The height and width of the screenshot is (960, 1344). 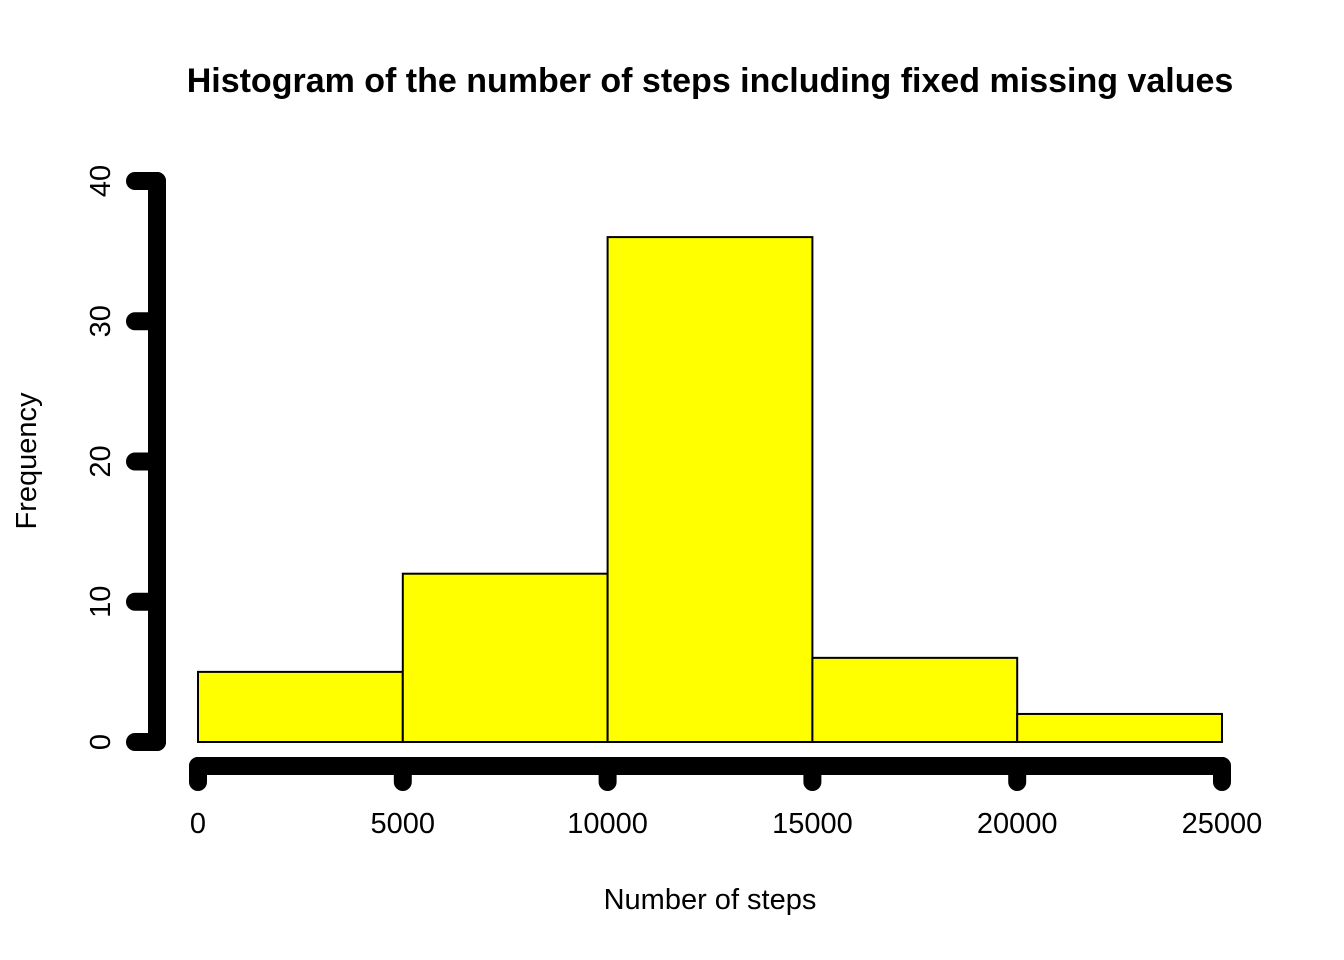 What do you see at coordinates (101, 461) in the screenshot?
I see `y-tick-label: 20` at bounding box center [101, 461].